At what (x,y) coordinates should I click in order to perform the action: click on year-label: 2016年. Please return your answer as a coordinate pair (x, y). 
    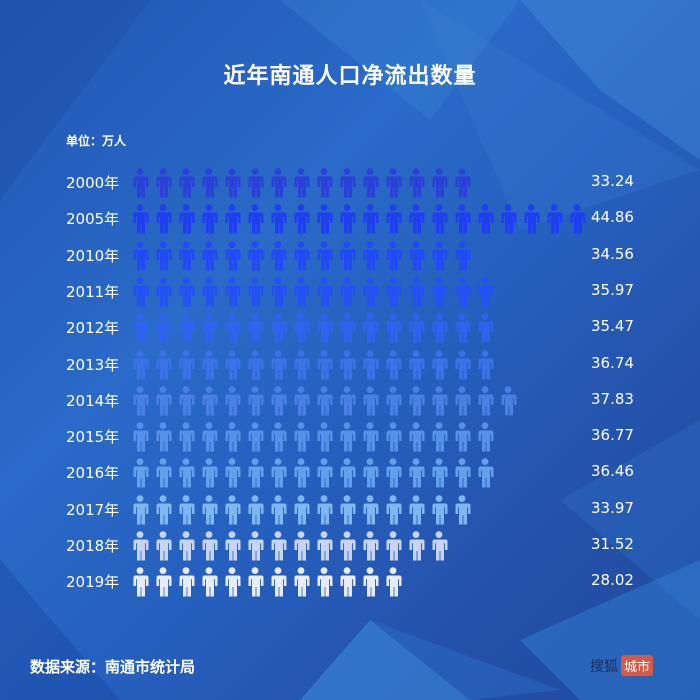
    Looking at the image, I should click on (93, 473).